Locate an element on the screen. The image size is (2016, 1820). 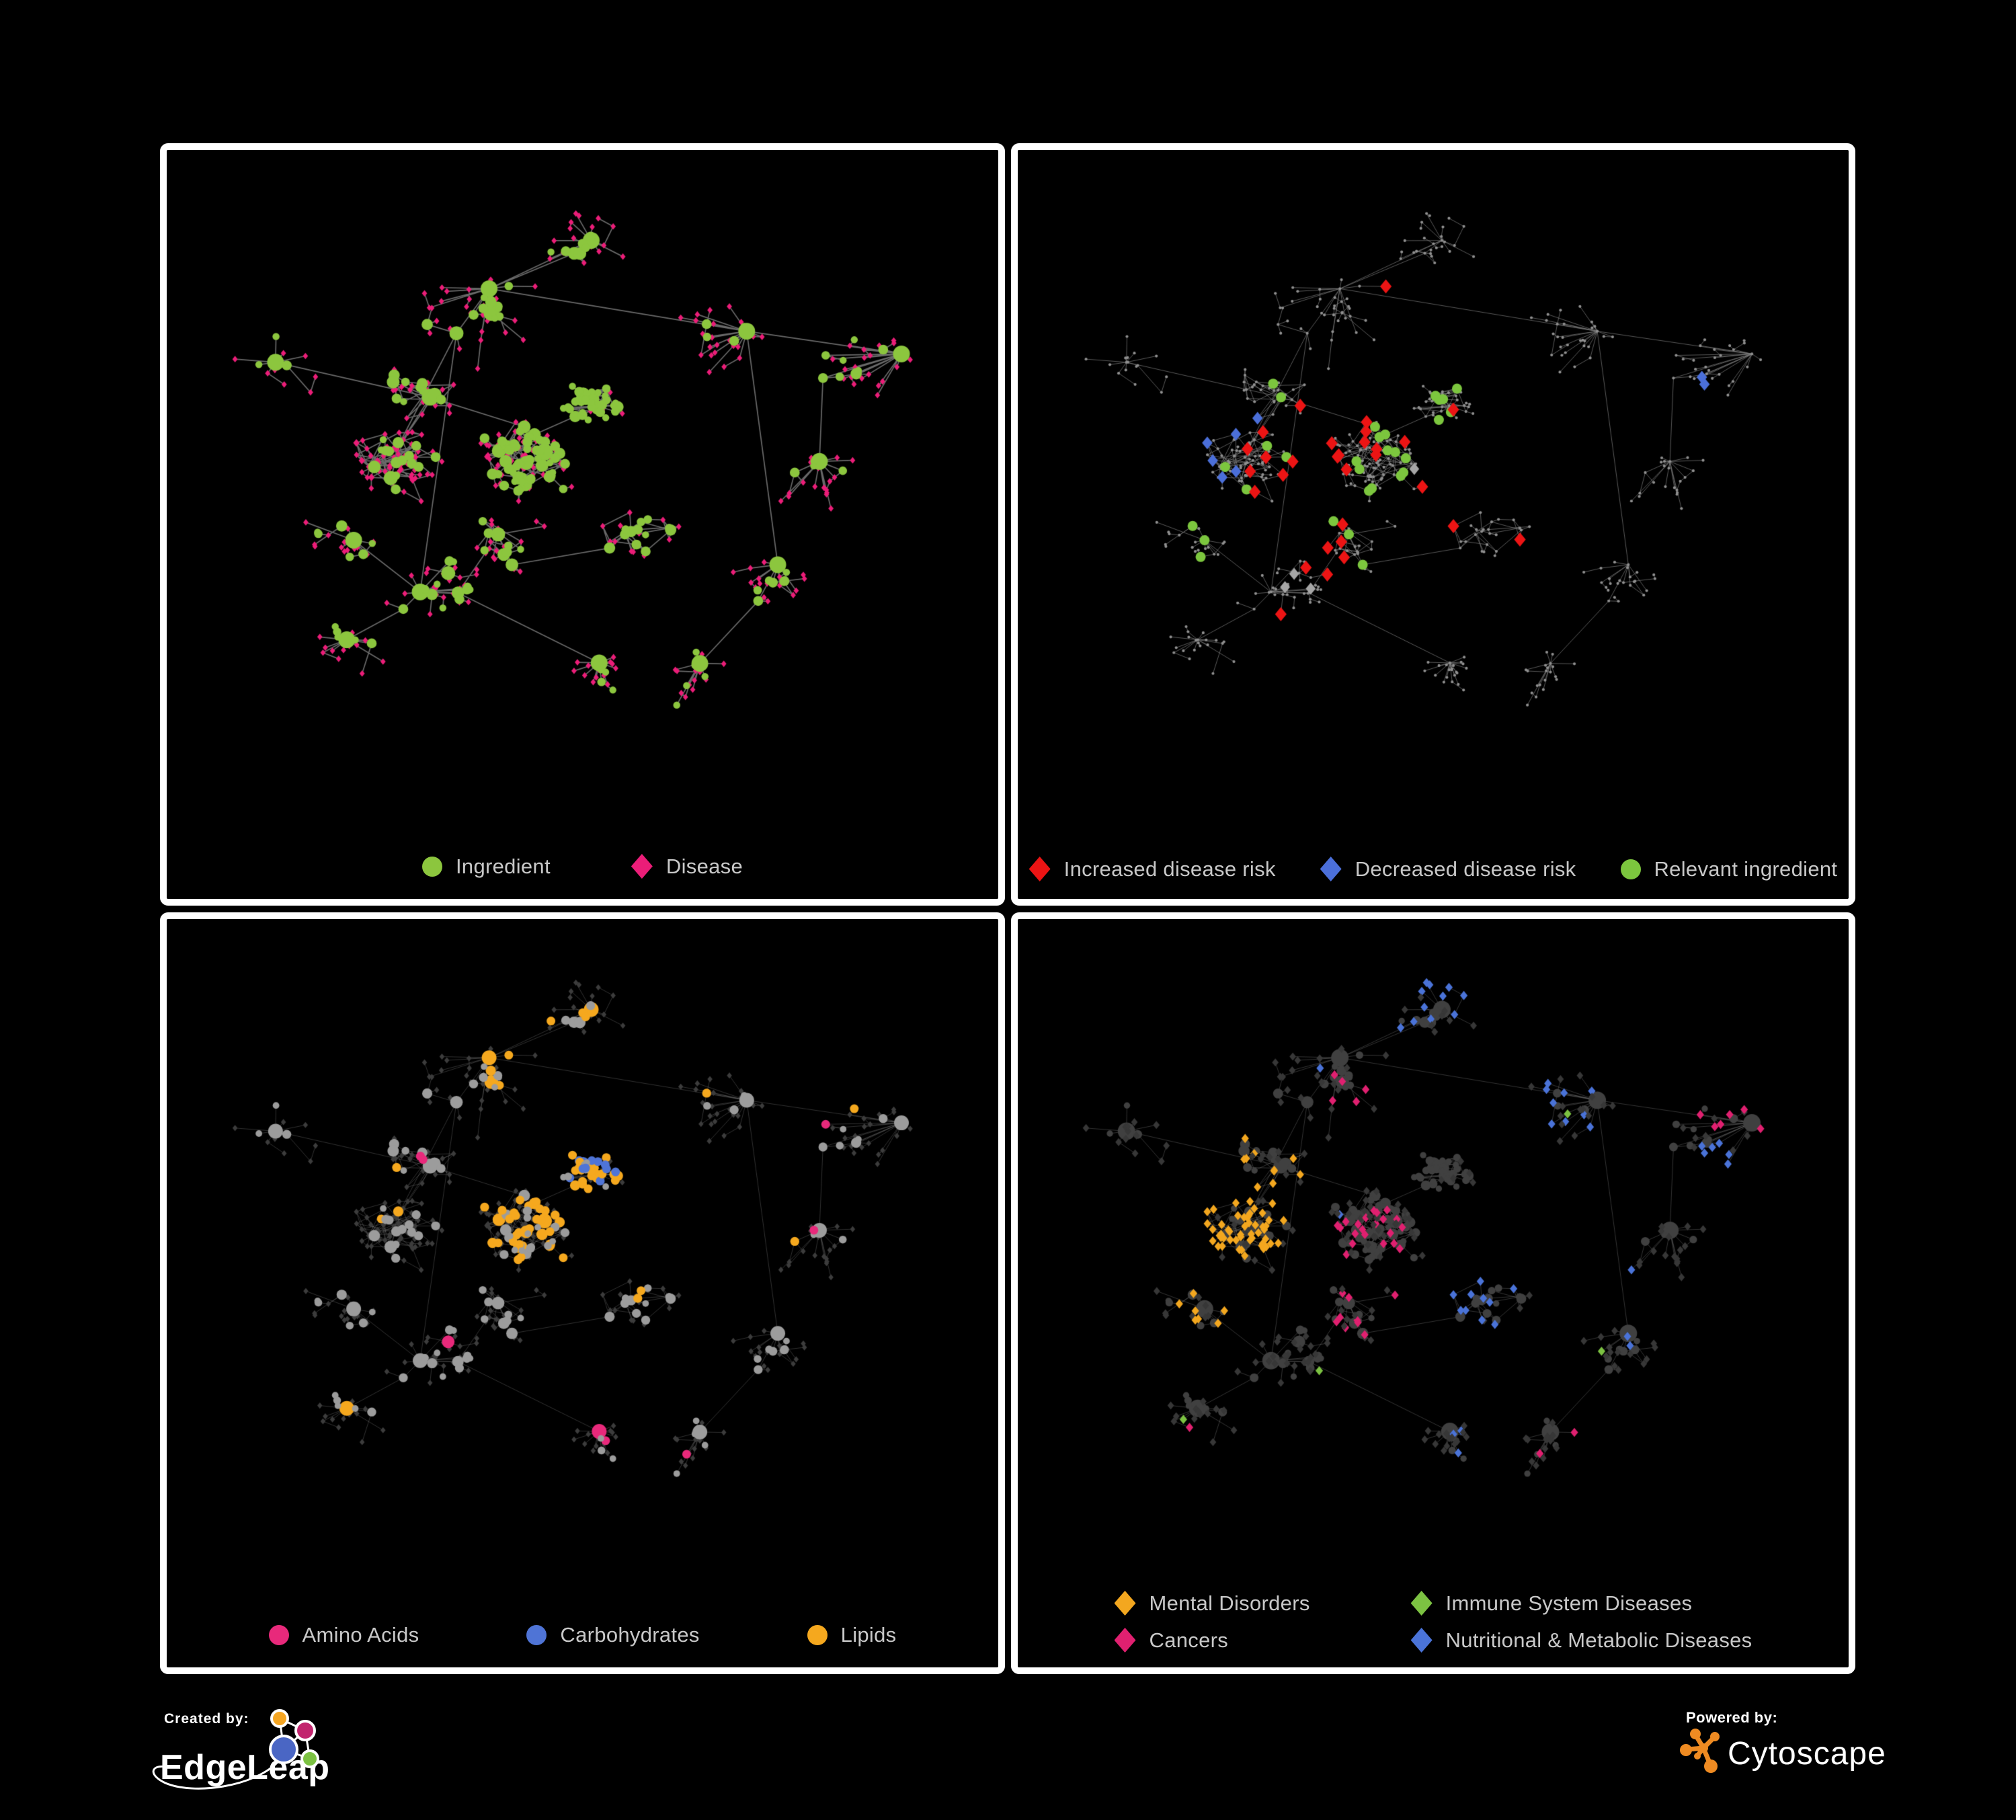
carbohydrates-circle-marker is located at coordinates (536, 1635).